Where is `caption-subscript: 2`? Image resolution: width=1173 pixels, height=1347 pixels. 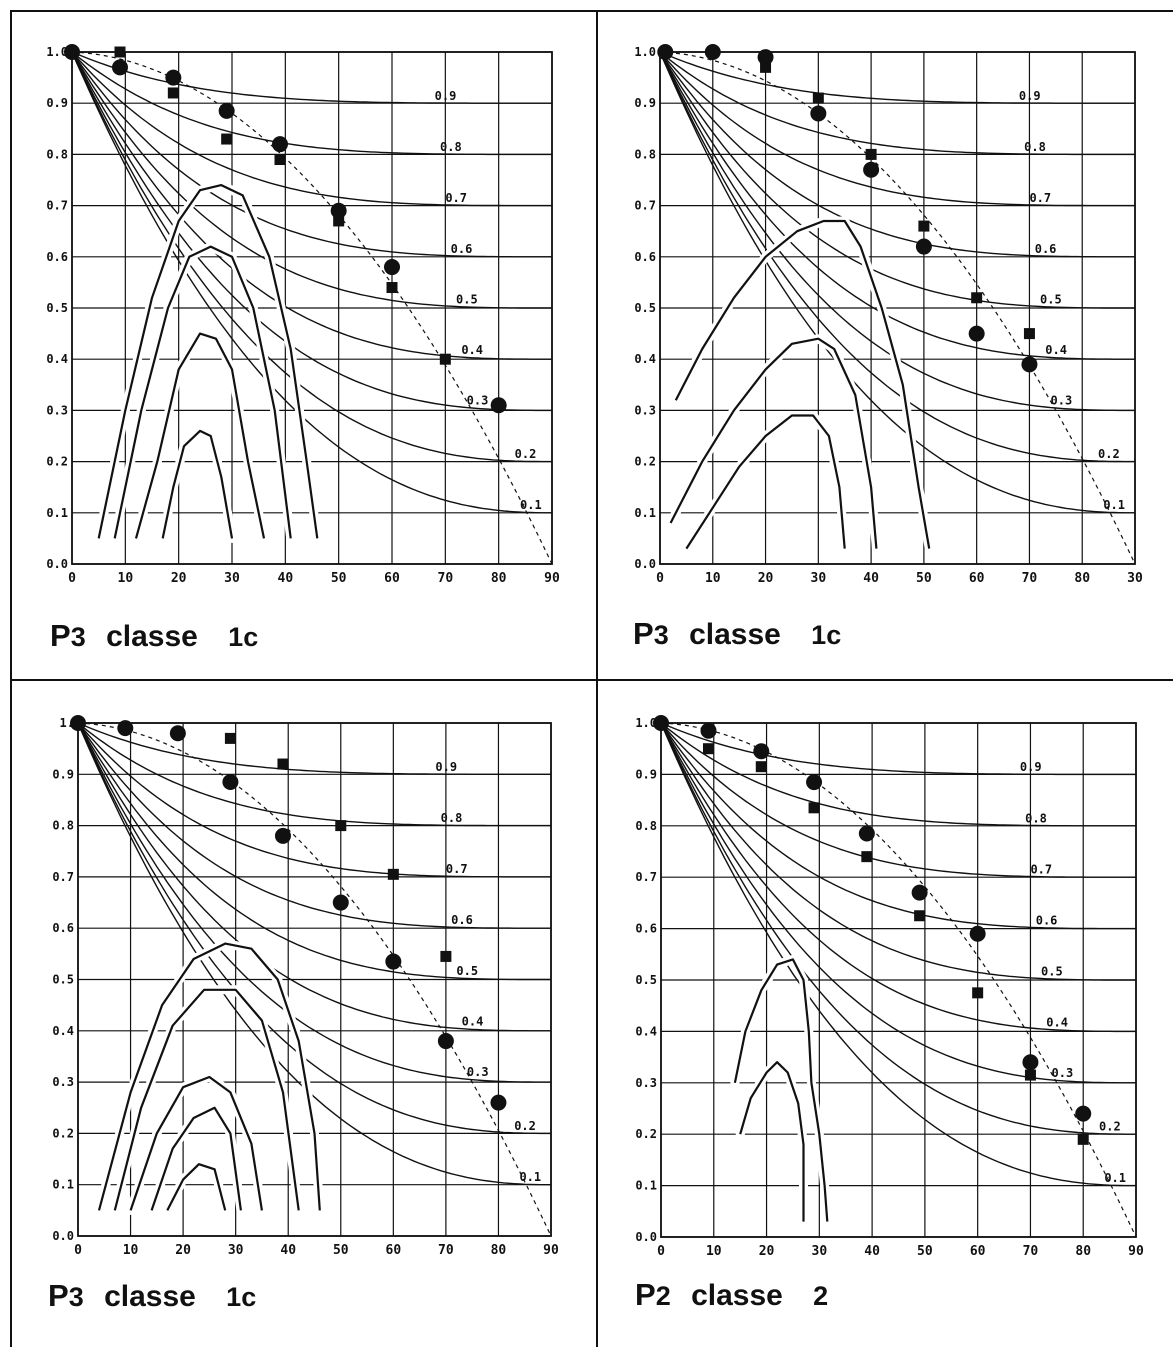
caption-subscript: 2 is located at coordinates (663, 1296).